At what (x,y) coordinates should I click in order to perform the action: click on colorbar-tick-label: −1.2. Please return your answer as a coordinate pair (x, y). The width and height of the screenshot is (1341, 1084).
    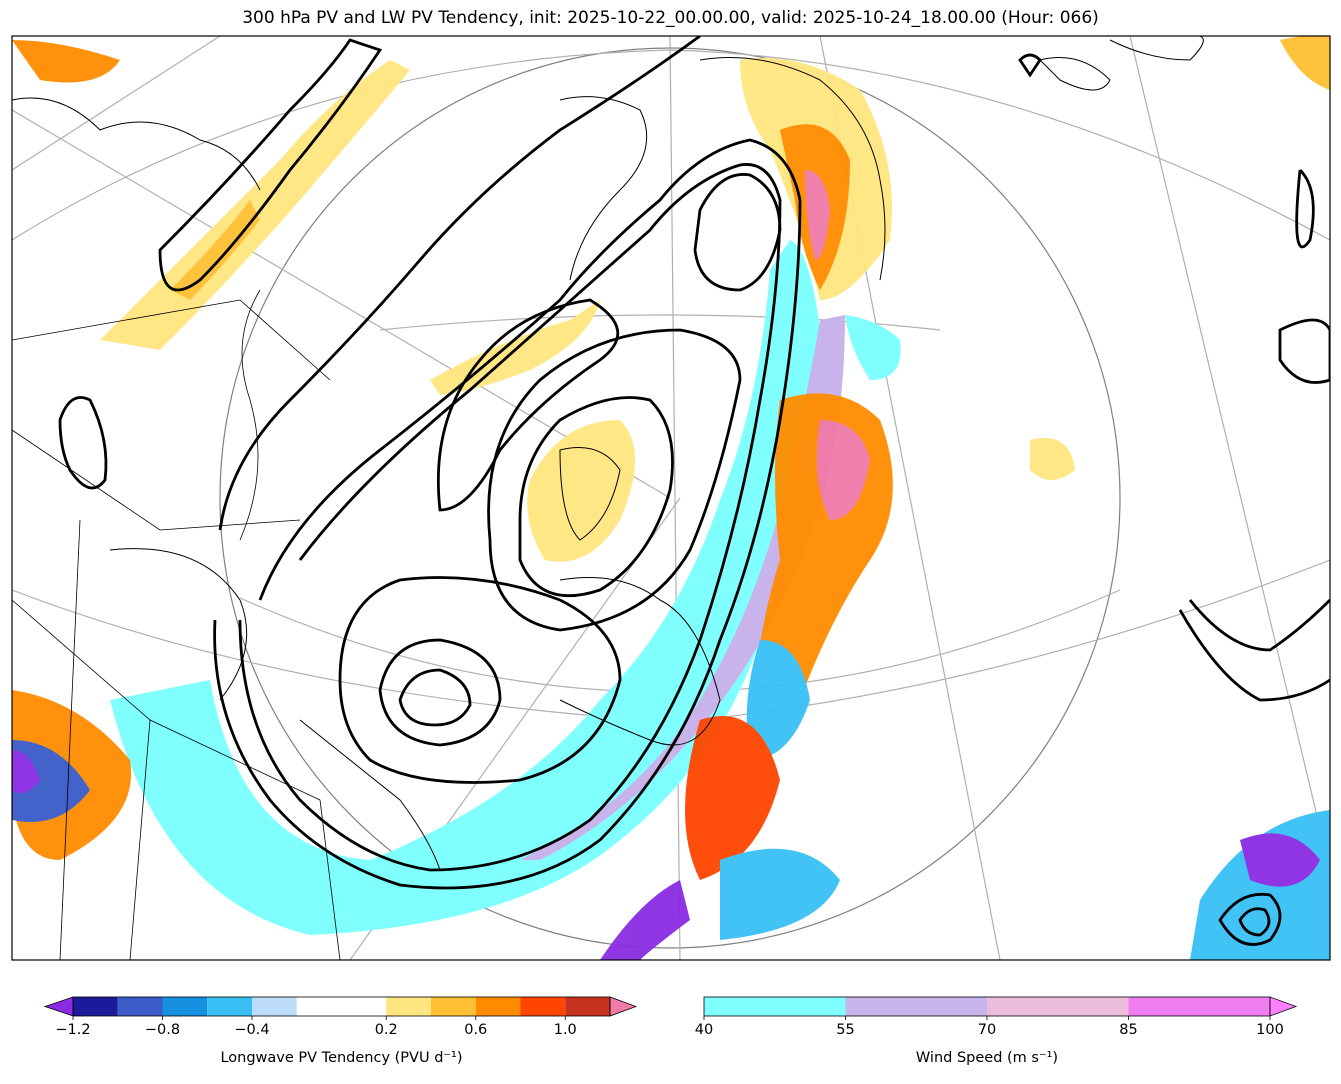
    Looking at the image, I should click on (73, 1030).